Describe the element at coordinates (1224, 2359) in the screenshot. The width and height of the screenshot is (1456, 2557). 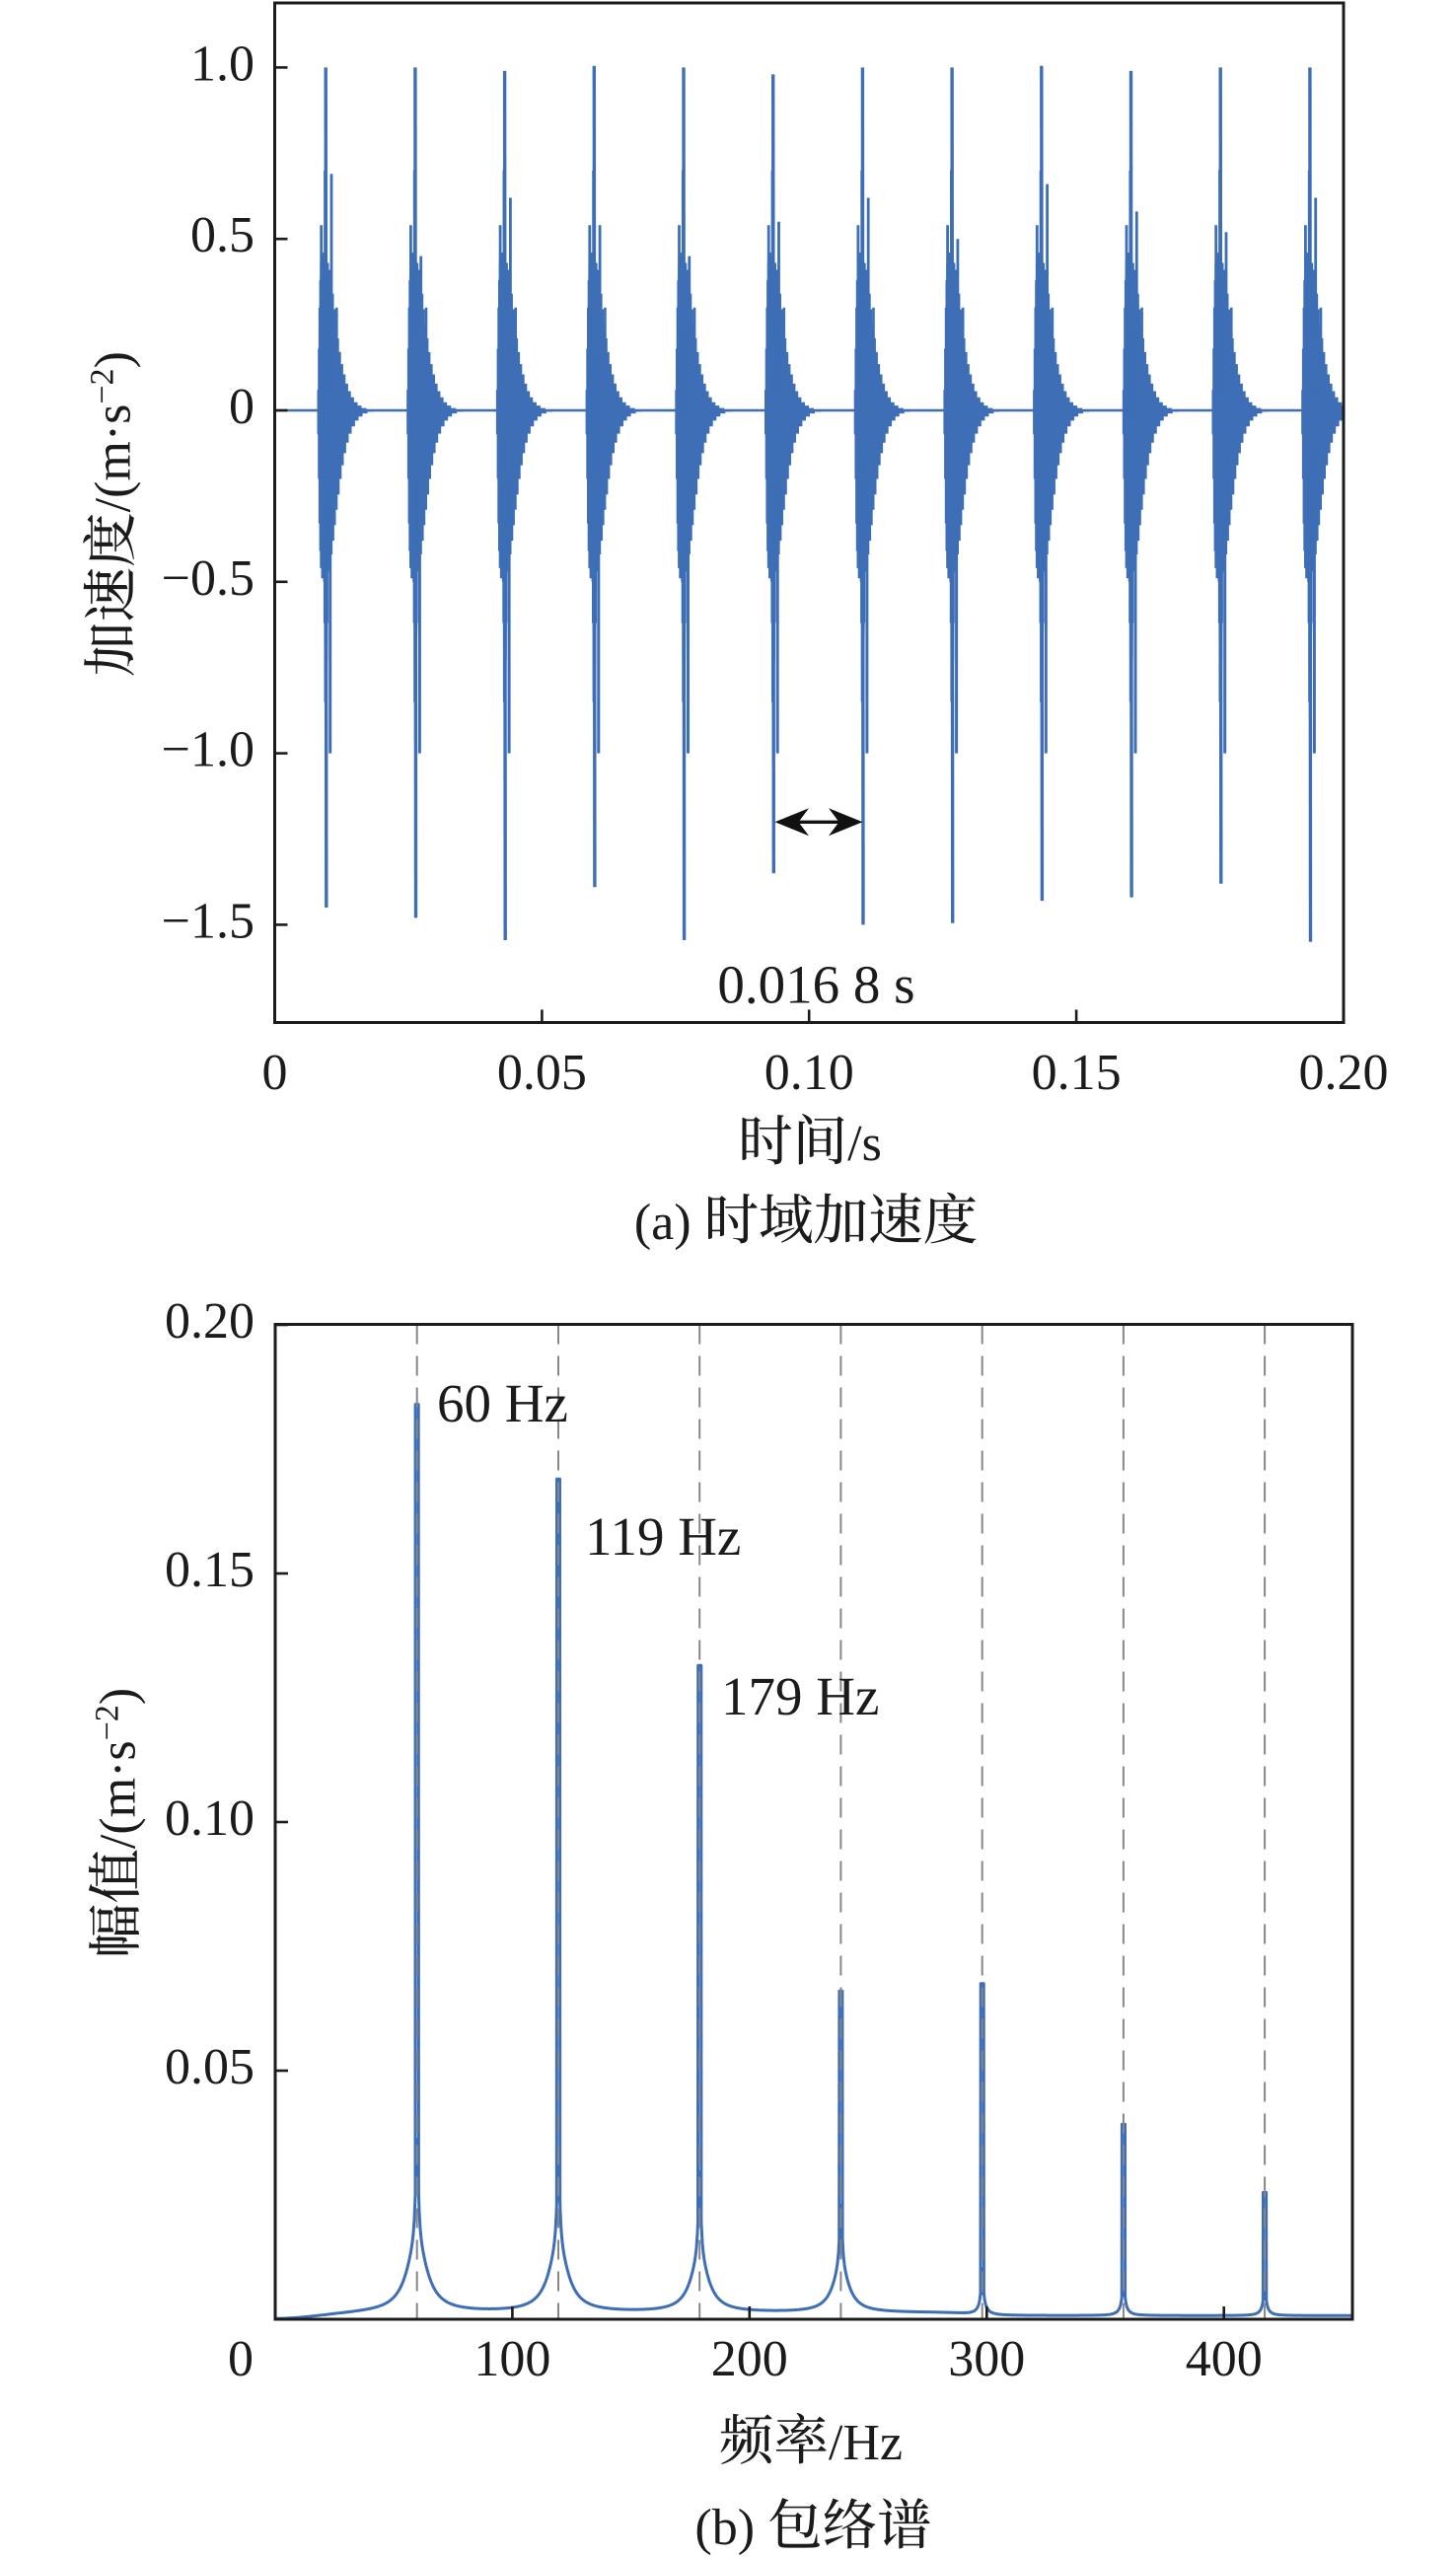
I see `svg-text: 400` at that location.